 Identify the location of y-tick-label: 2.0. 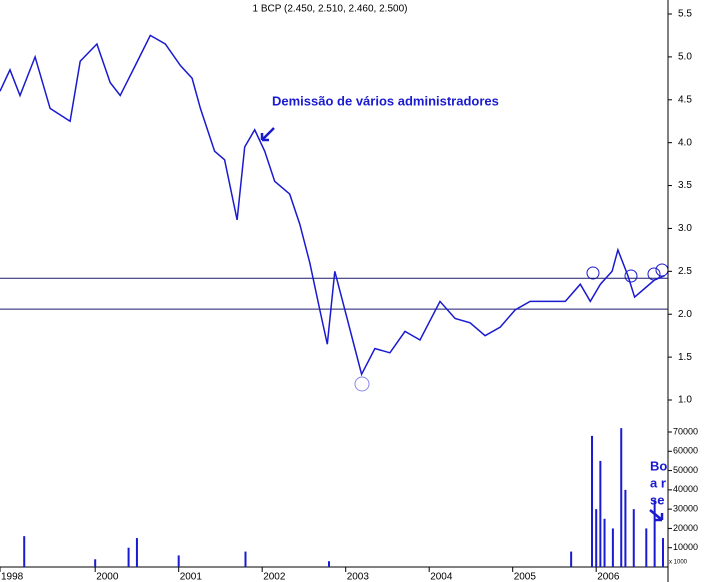
(685, 314).